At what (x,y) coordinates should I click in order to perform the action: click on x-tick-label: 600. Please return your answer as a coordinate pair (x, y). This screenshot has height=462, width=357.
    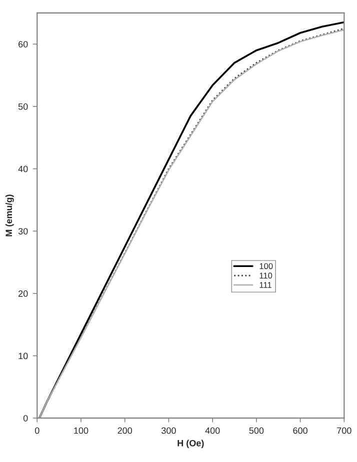
    Looking at the image, I should click on (300, 430).